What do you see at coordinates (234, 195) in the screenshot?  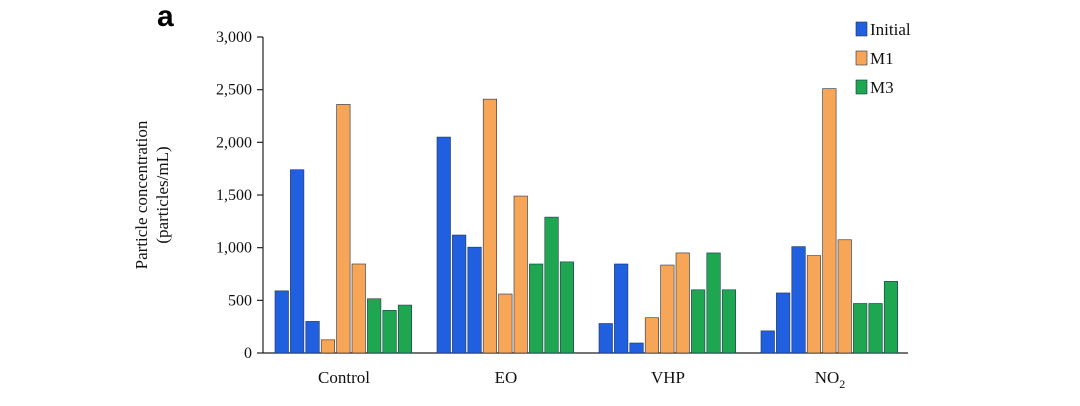 I see `y-tick-label: 1,500` at bounding box center [234, 195].